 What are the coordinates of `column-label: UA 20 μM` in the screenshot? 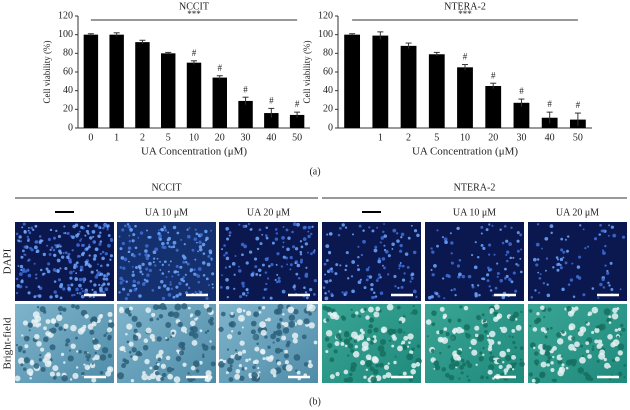 It's located at (268, 212).